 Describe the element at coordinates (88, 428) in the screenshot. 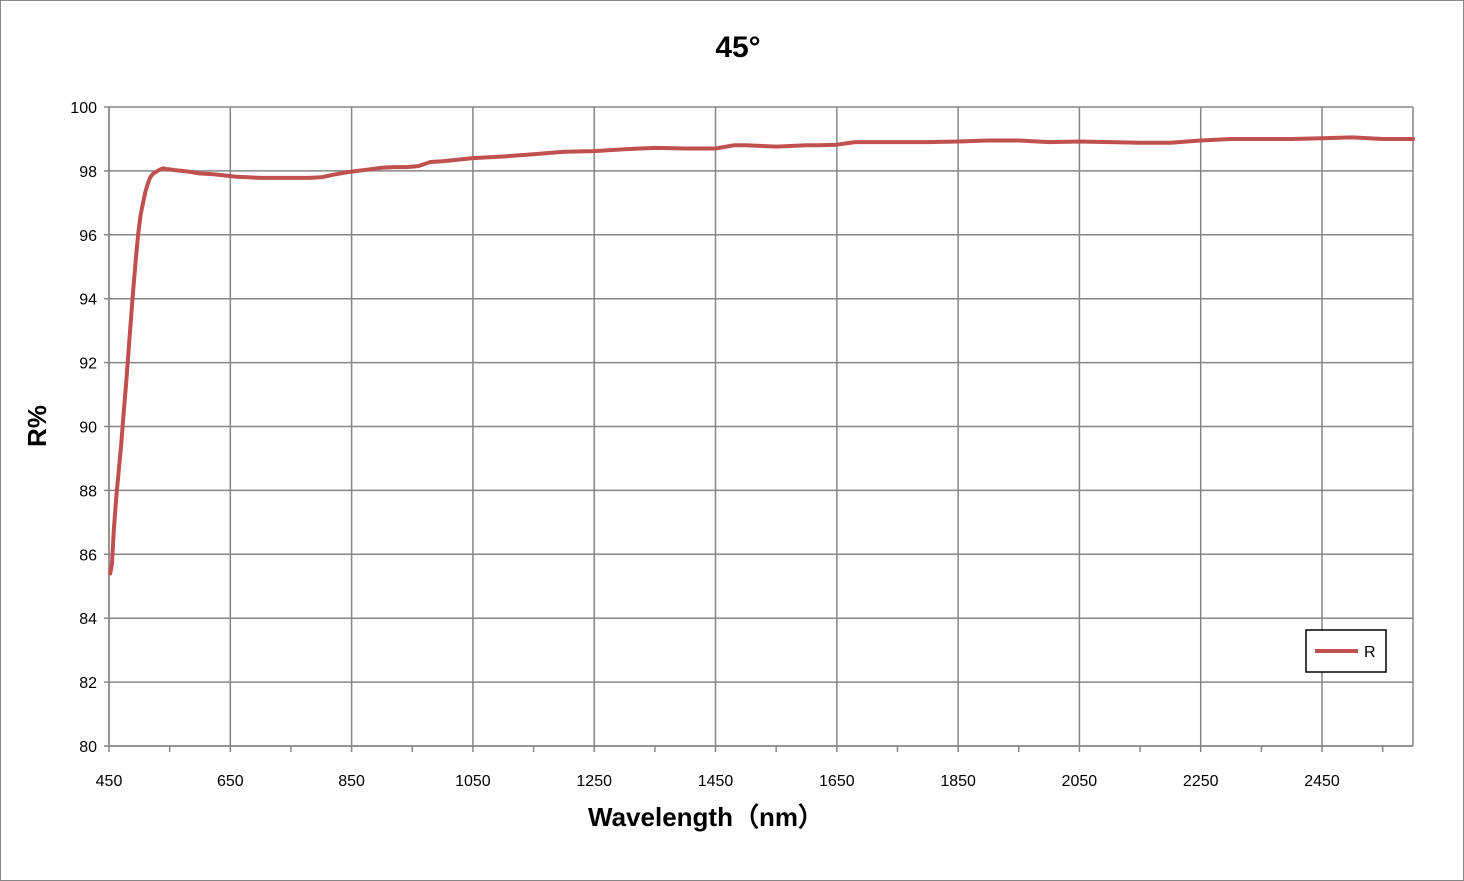

I see `y-tick-label: 90` at that location.